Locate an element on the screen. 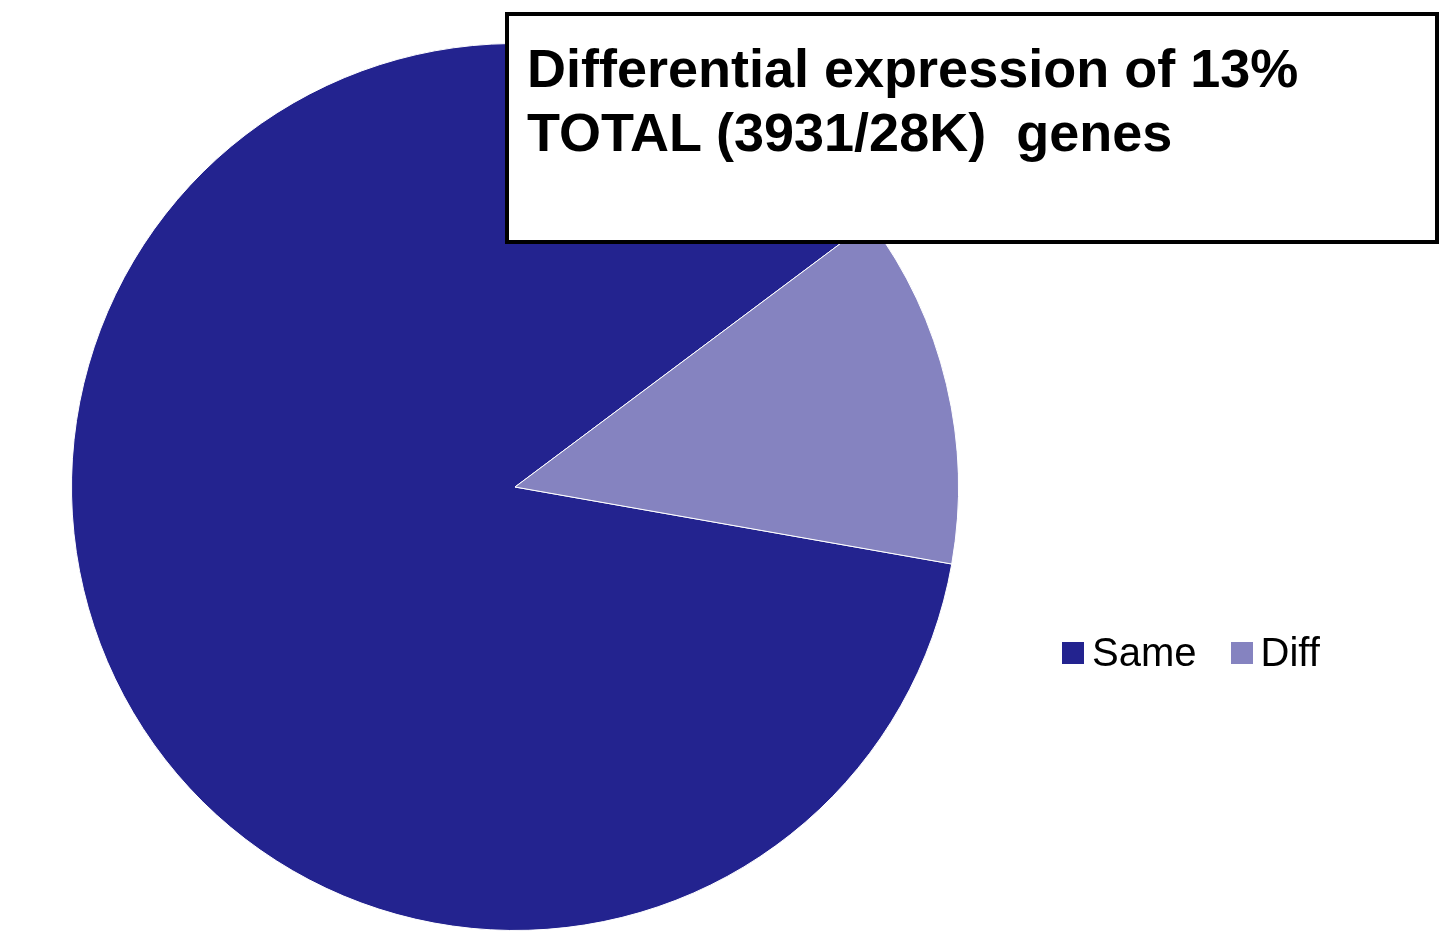  legend-label: Same is located at coordinates (1144, 652).